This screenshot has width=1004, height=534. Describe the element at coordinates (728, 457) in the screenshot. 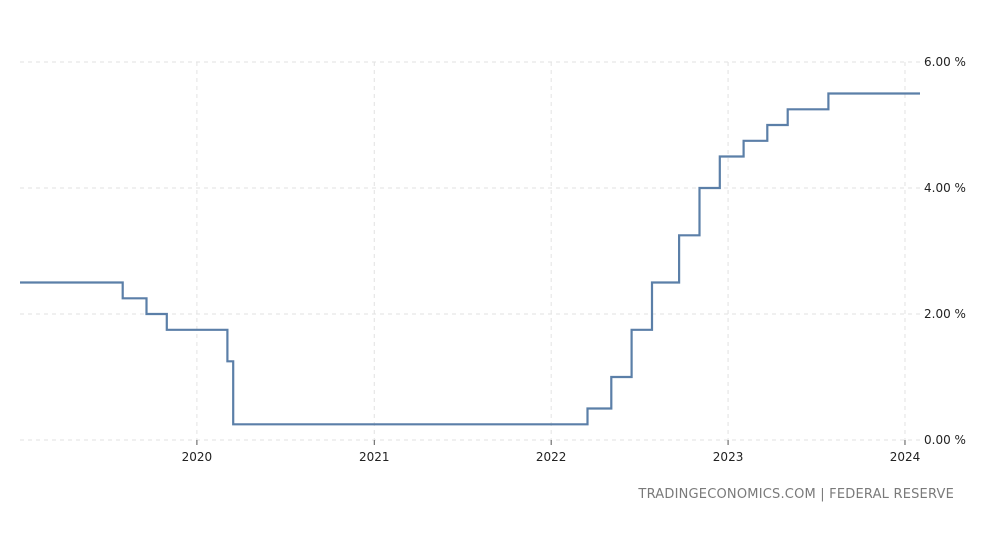

I see `x-tick-label: 2023` at that location.